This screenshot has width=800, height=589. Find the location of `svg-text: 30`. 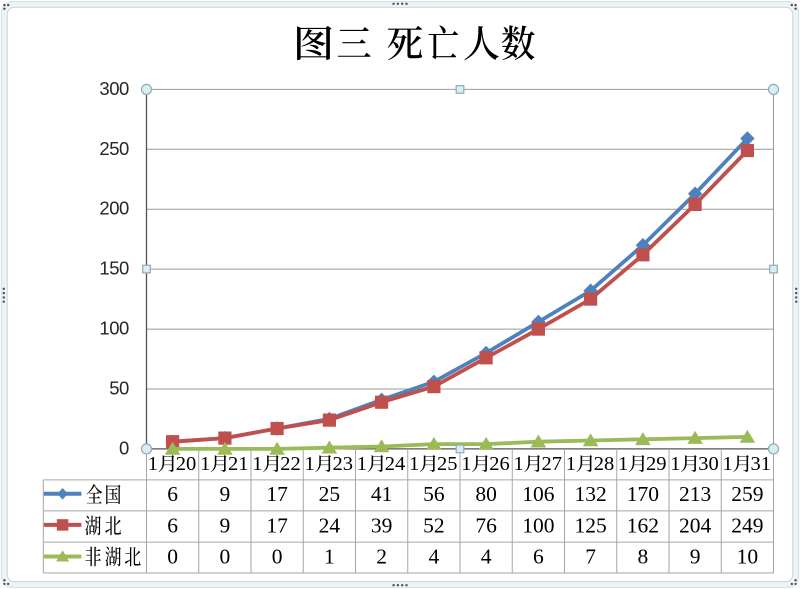

svg-text: 30 is located at coordinates (708, 464).